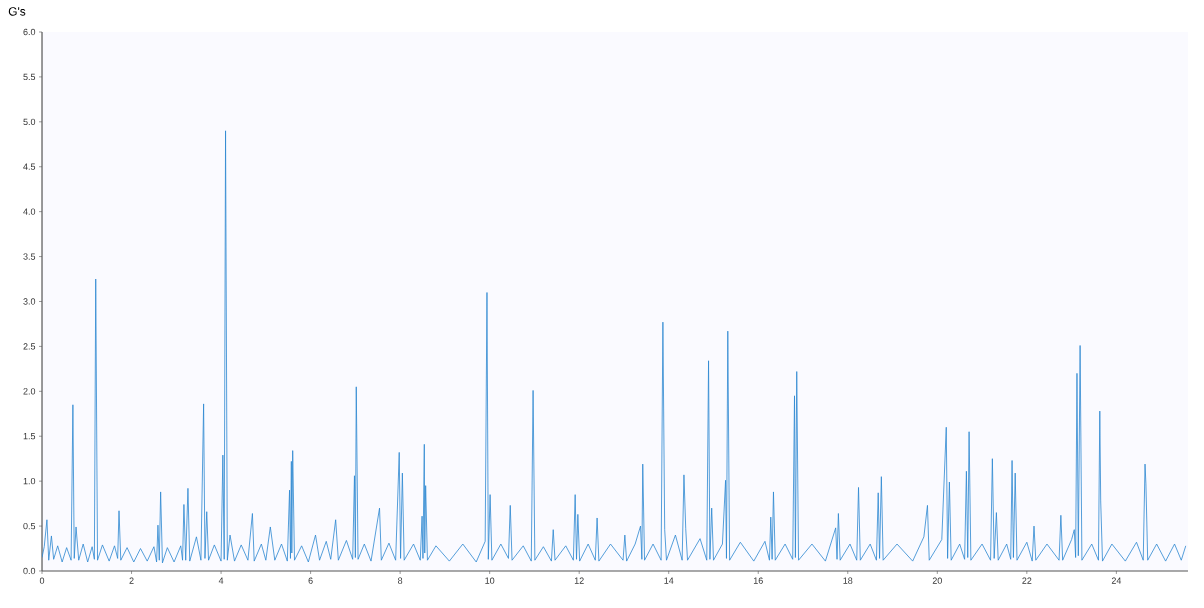  I want to click on x-tick-label: 8, so click(400, 580).